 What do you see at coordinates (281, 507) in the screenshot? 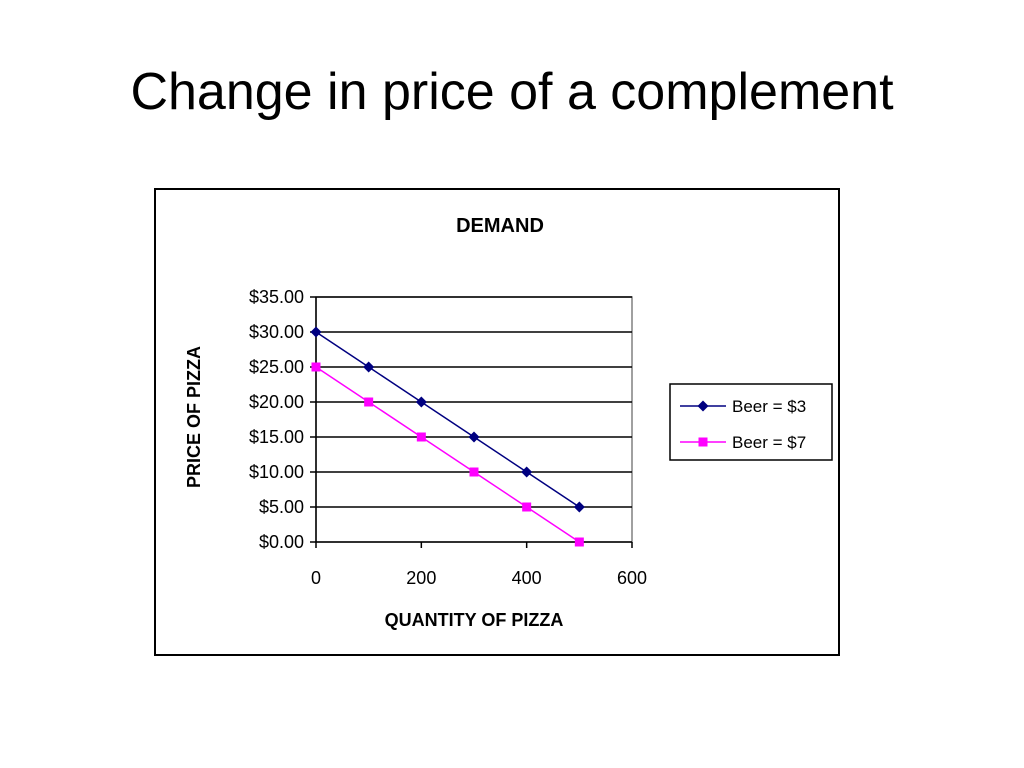
I see `y-tick-label: $5.00` at bounding box center [281, 507].